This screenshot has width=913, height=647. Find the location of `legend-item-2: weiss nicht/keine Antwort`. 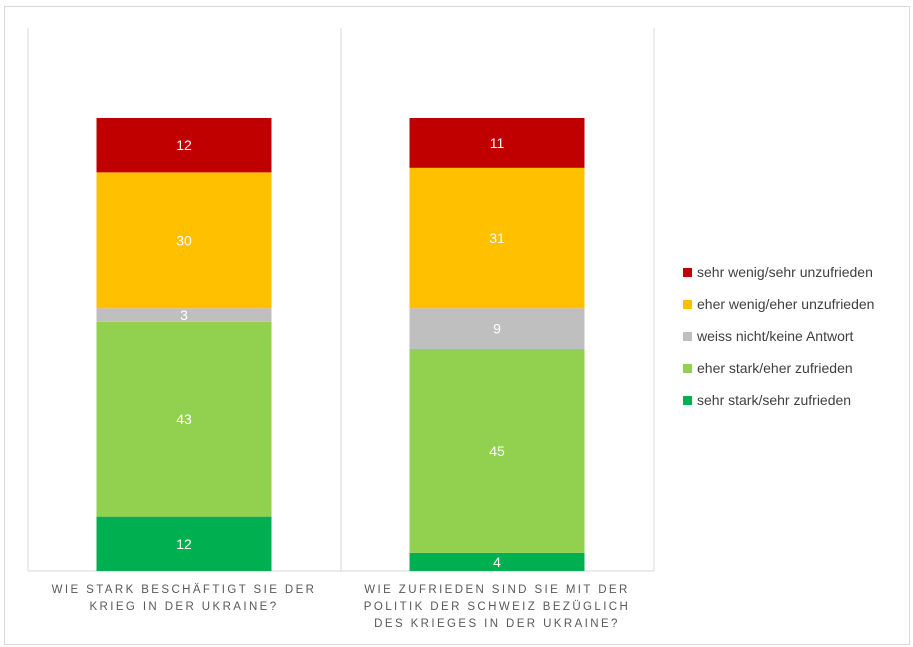

legend-item-2: weiss nicht/keine Antwort is located at coordinates (778, 336).